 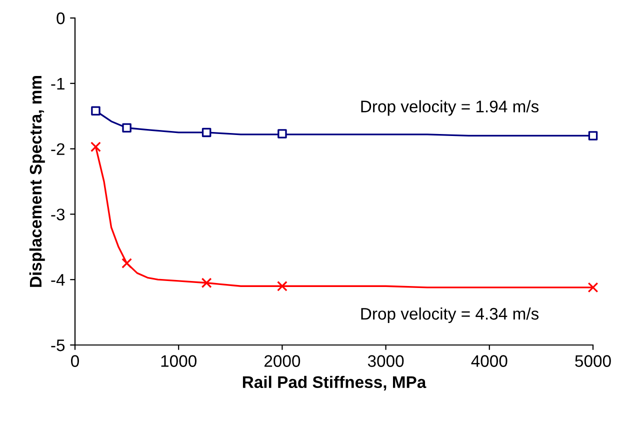 What do you see at coordinates (60, 18) in the screenshot?
I see `y-tick-label: 0` at bounding box center [60, 18].